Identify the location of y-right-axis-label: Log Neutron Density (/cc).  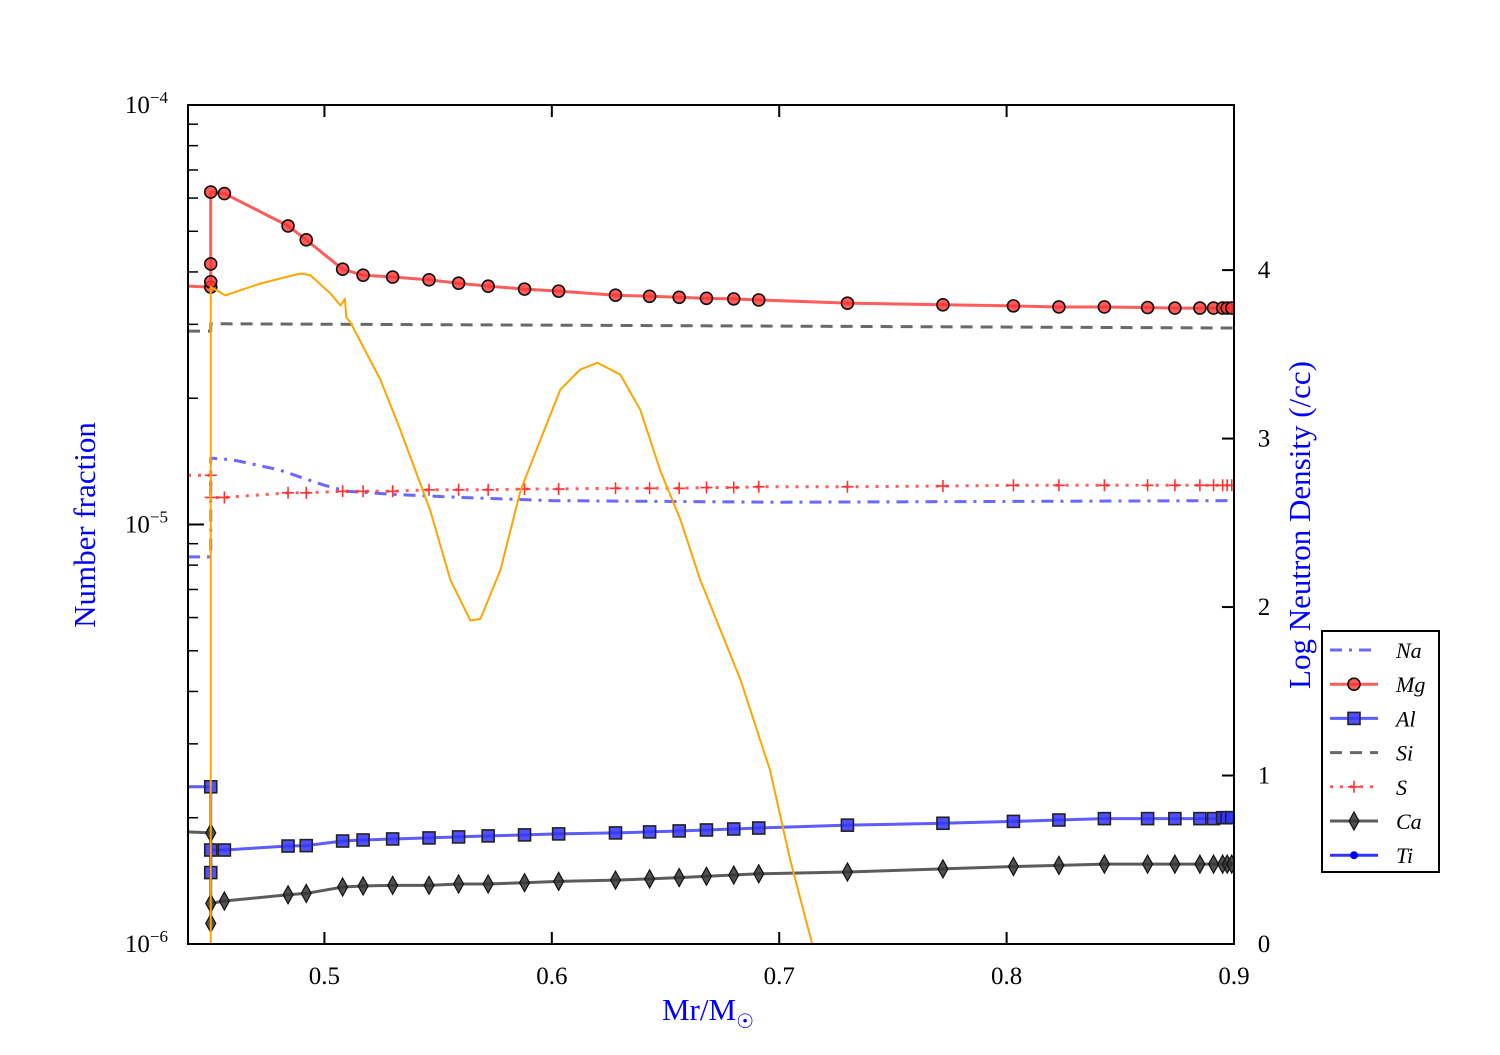
(1299, 525).